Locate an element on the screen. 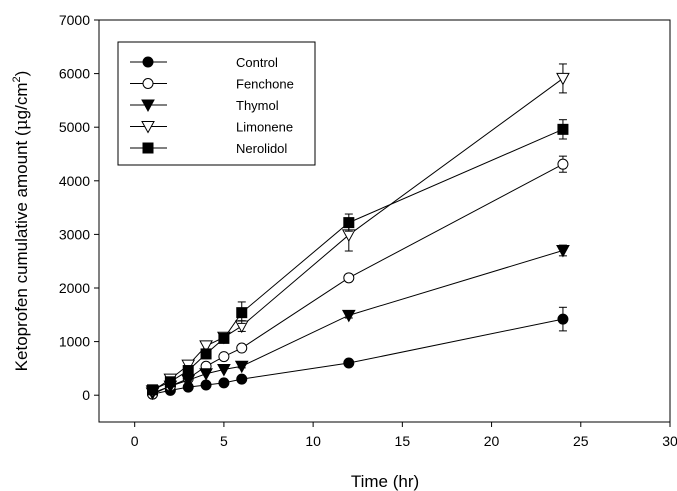 The height and width of the screenshot is (491, 677). x-tick-label: 10 is located at coordinates (313, 441).